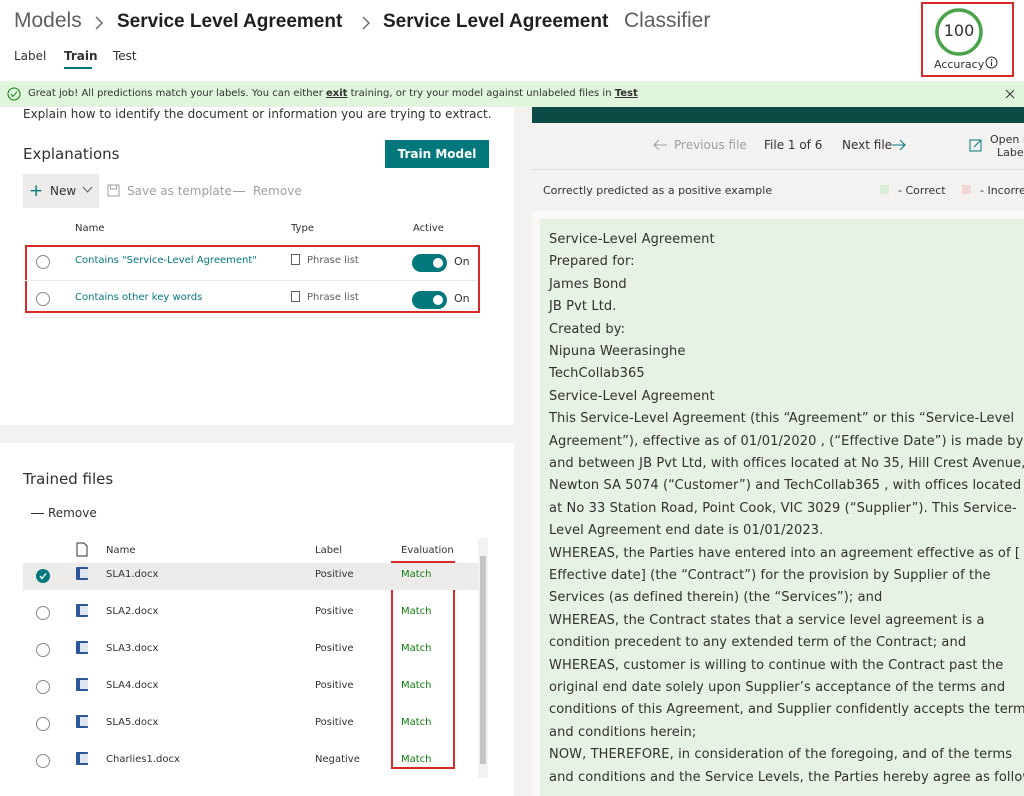 This screenshot has width=1024, height=796. I want to click on breadcrumb-current: Service Level Agreement, so click(496, 21).